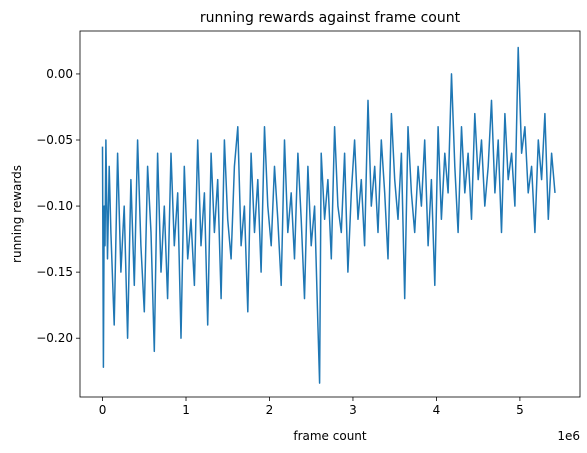 The height and width of the screenshot is (453, 587). Describe the element at coordinates (186, 410) in the screenshot. I see `x-tick-label: 1` at that location.